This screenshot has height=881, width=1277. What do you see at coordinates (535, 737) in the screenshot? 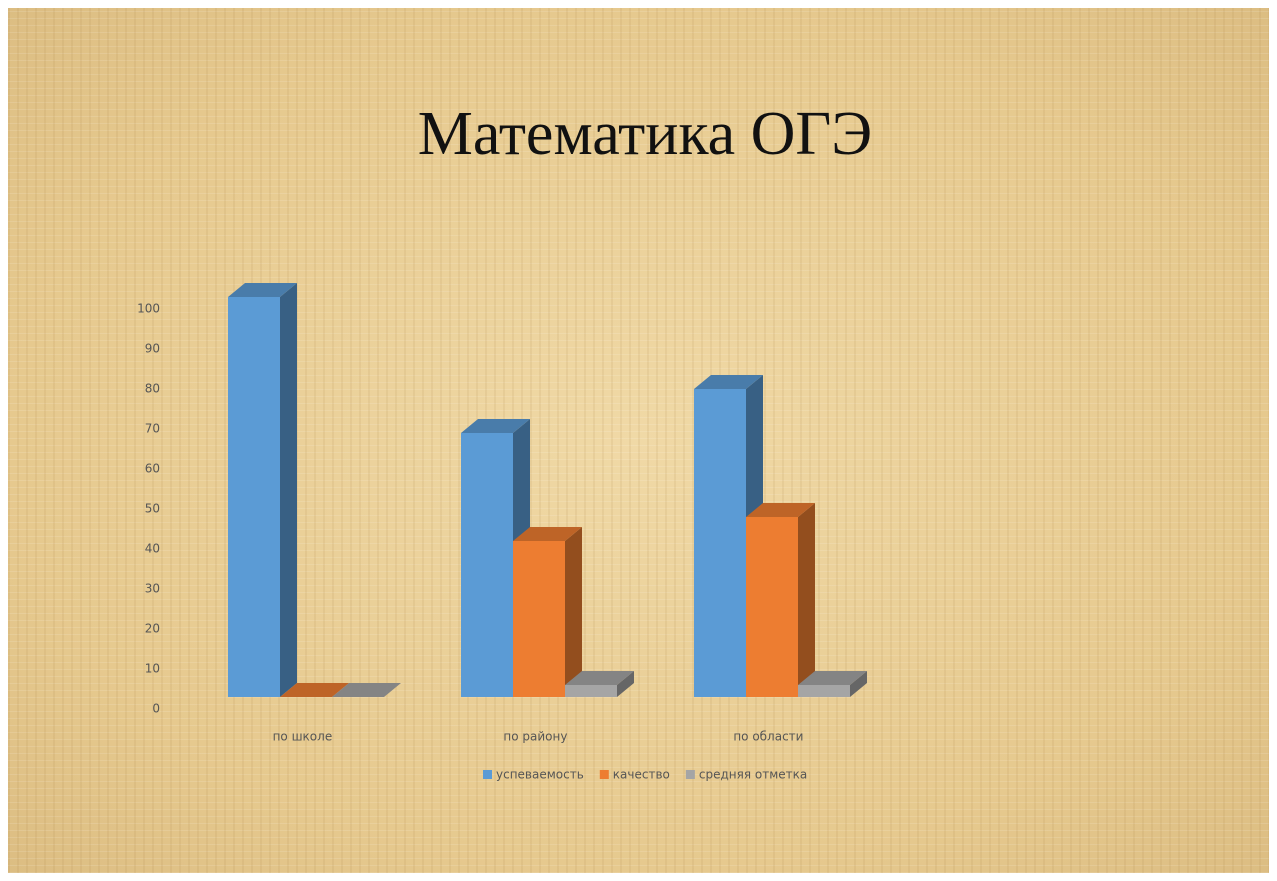
I see `x-tick-label: по району` at bounding box center [535, 737].